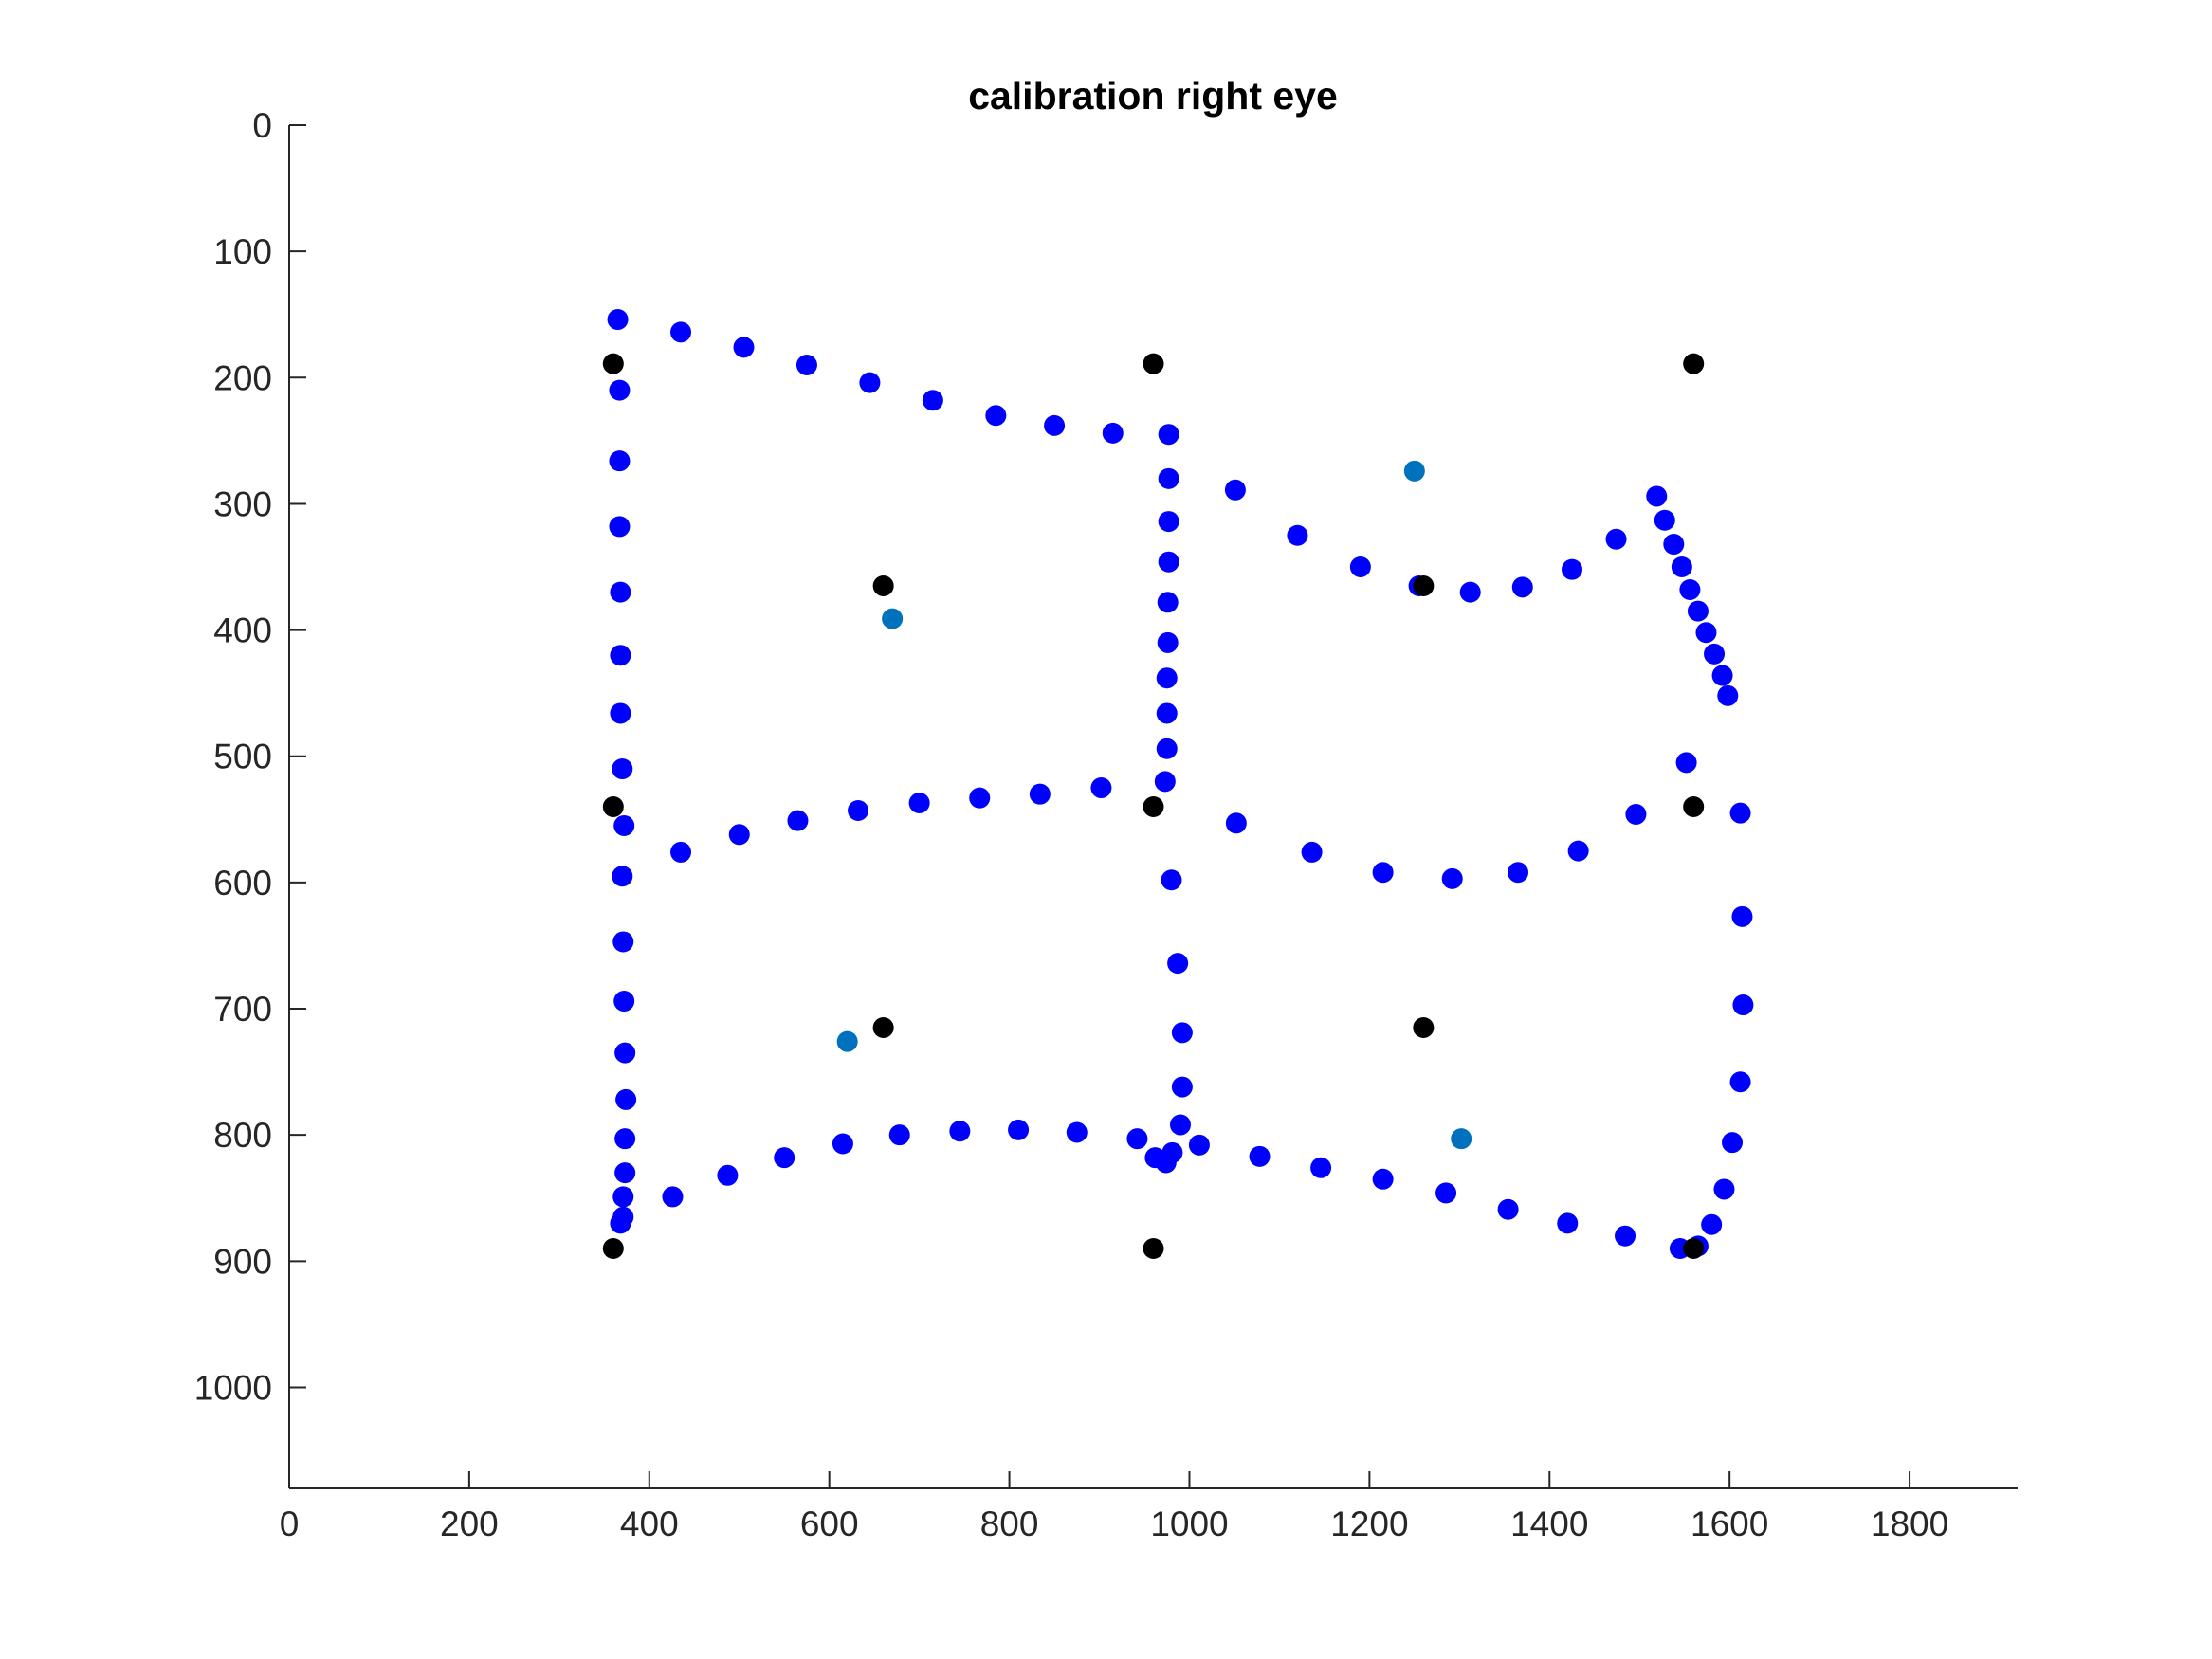  What do you see at coordinates (1189, 1523) in the screenshot?
I see `x-tick-label: 1000` at bounding box center [1189, 1523].